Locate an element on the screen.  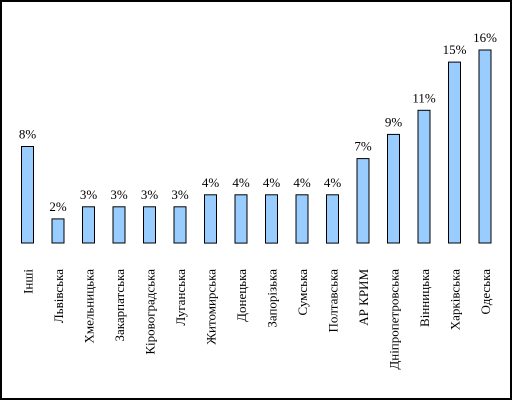
category-label-12: Дніпропетровська is located at coordinates (394, 319).